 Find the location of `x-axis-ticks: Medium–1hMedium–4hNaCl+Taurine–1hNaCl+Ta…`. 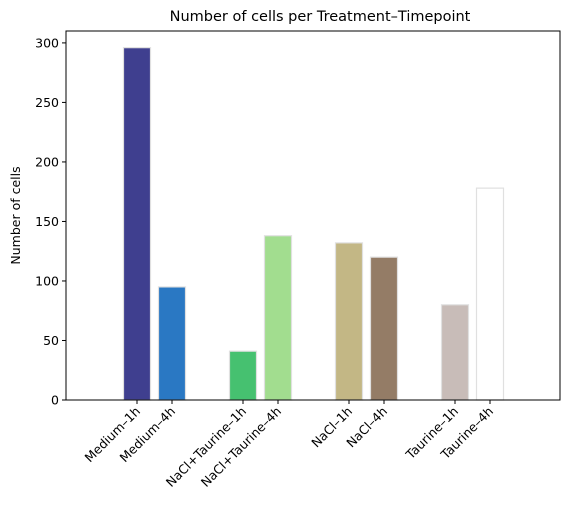

x-axis-ticks: Medium–1hMedium–4hNaCl+Taurine–1hNaCl+Ta… is located at coordinates (289, 445).